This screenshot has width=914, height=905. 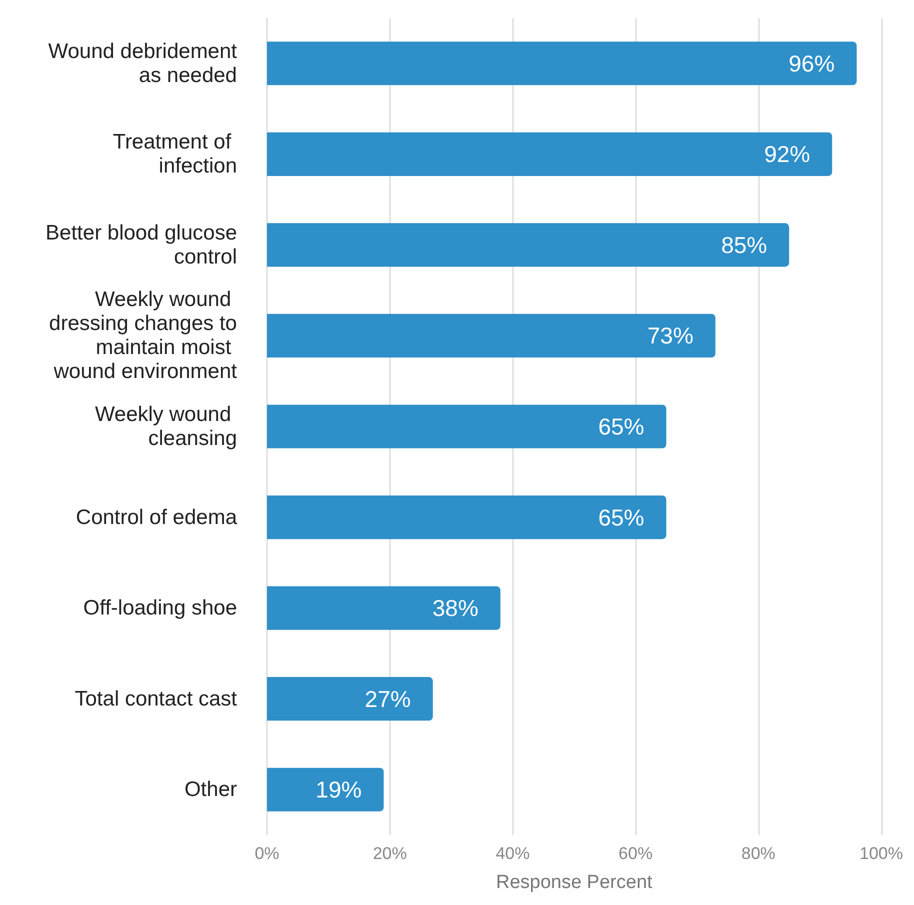 I want to click on y-tick-label: Better blood glucose control, so click(x=141, y=244).